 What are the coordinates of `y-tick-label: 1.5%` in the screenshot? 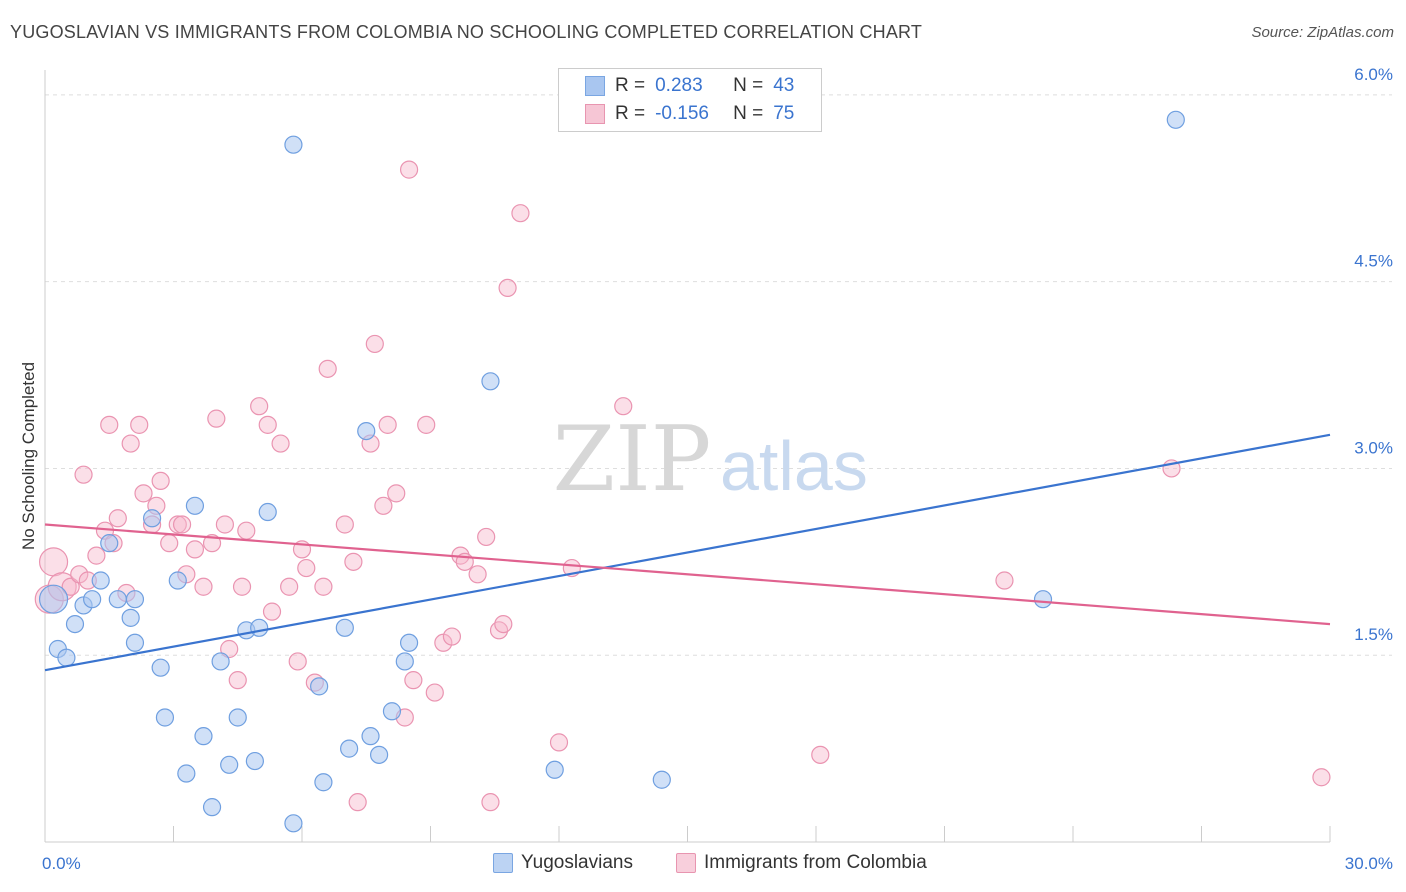 It's located at (1373, 634).